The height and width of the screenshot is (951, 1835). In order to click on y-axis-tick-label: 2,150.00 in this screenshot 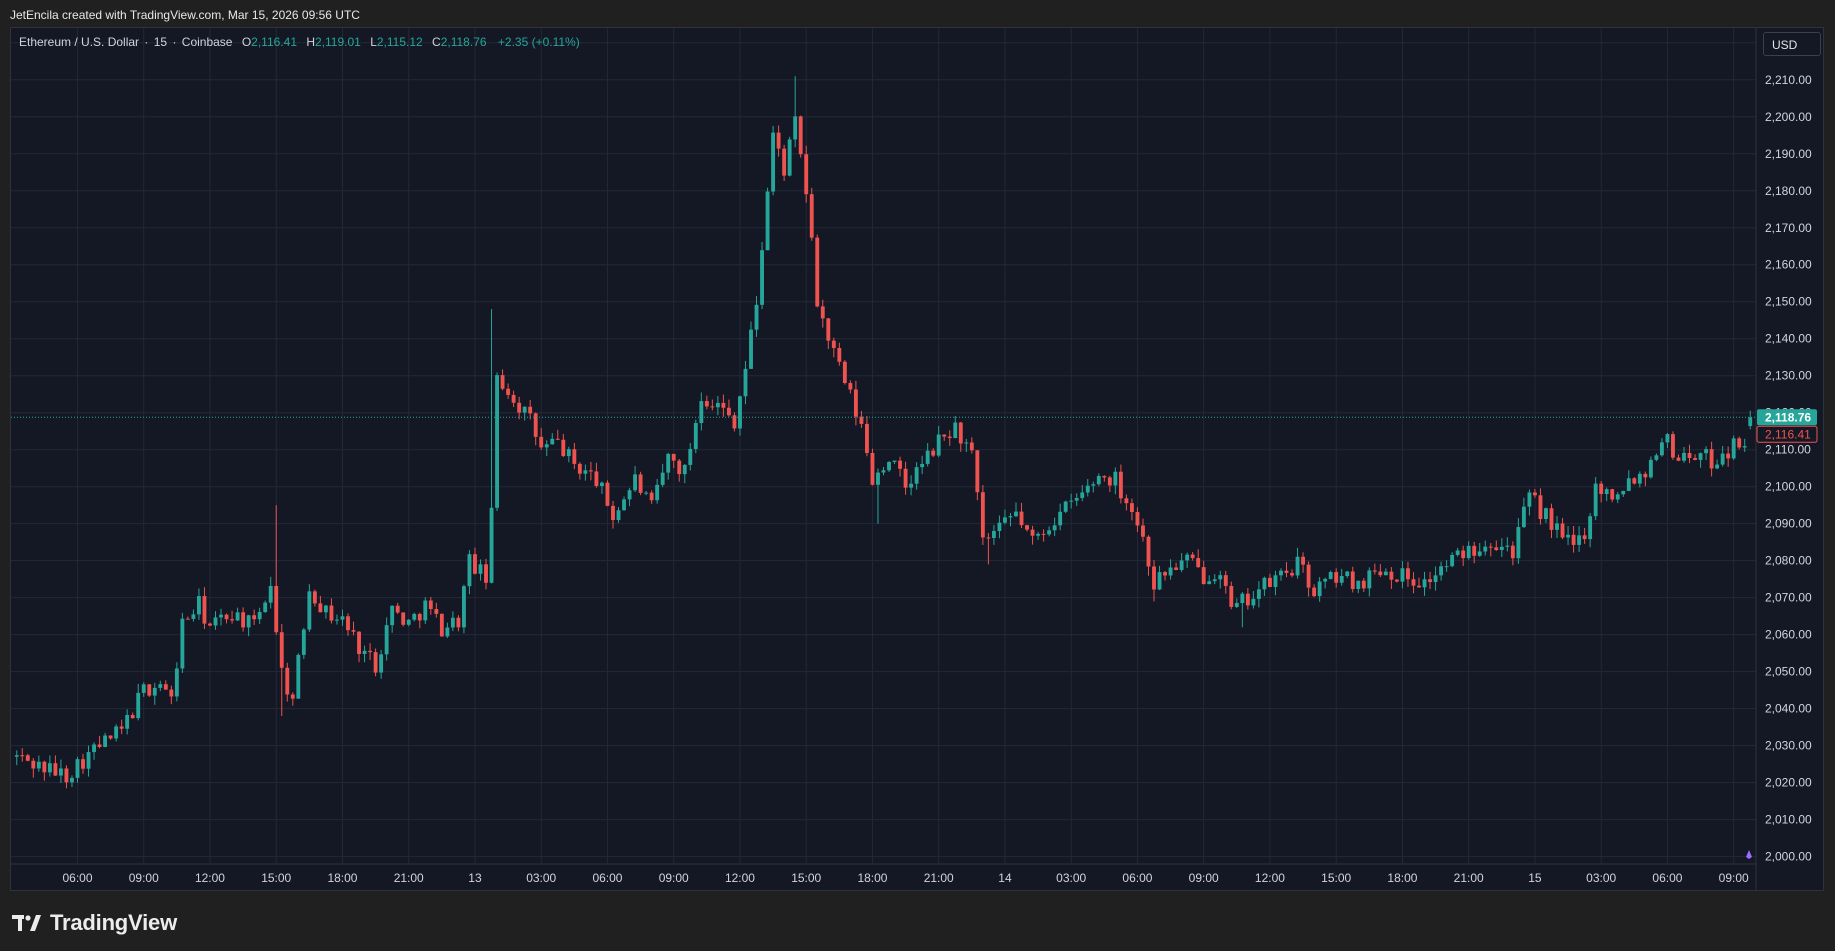, I will do `click(1788, 302)`.